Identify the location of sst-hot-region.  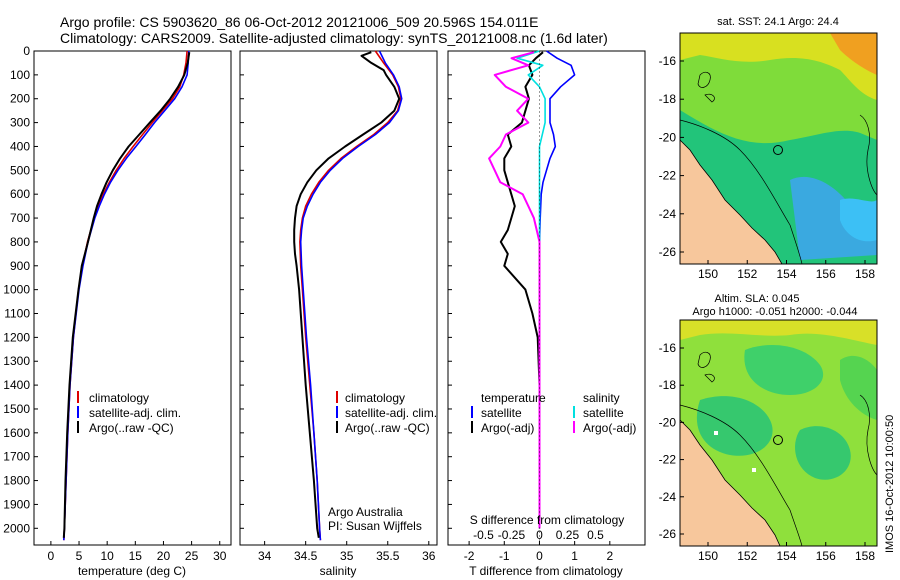
(853, 54).